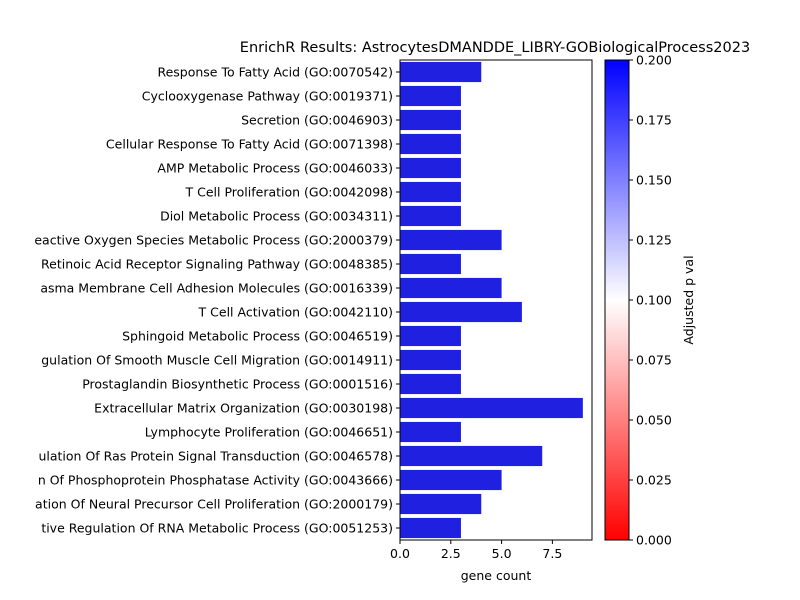  I want to click on y-tick-label: T Cell Proliferation (GO:0042098), so click(289, 192).